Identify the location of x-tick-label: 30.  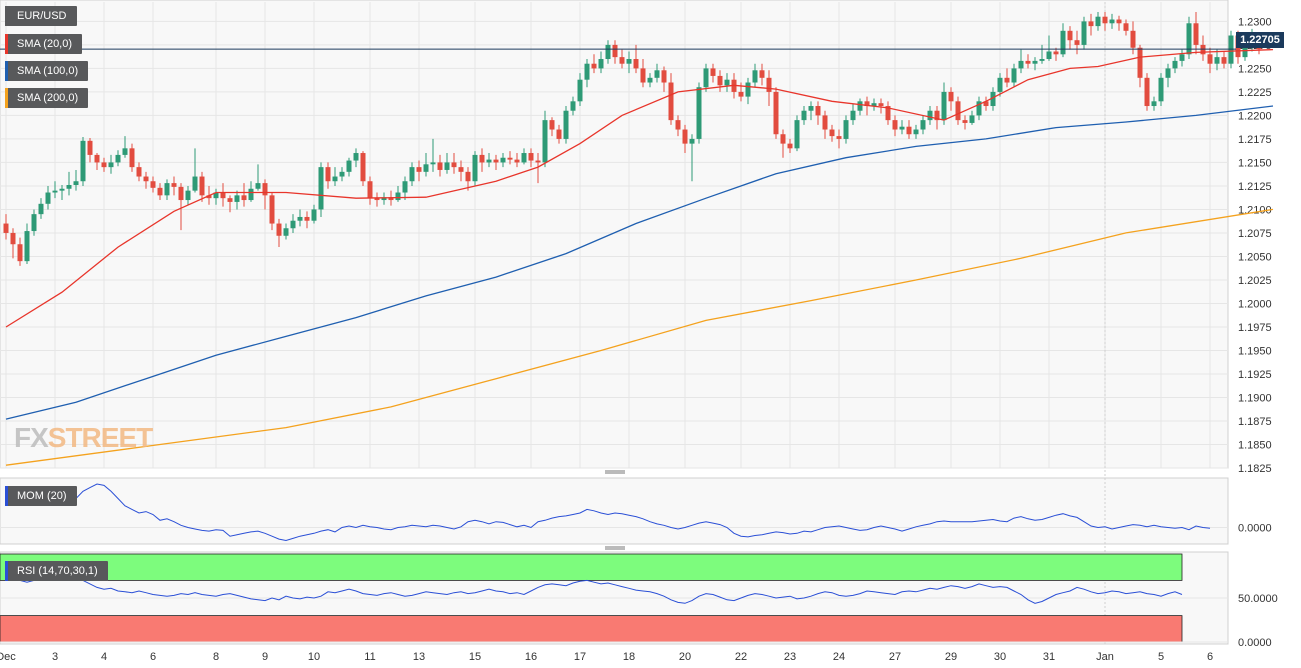
(1000, 657).